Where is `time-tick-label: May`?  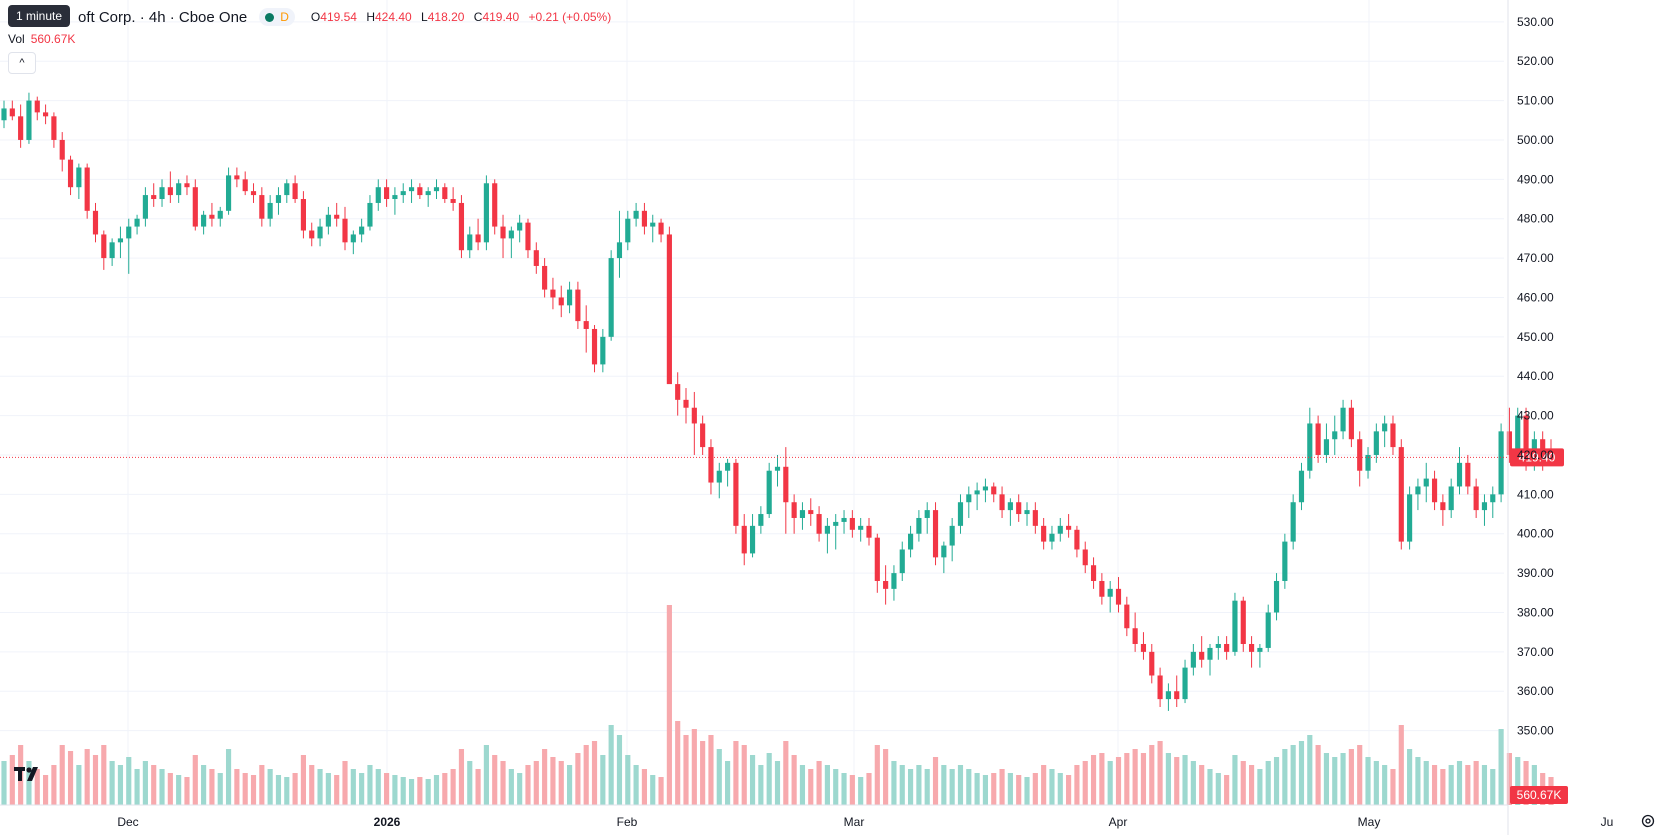
time-tick-label: May is located at coordinates (1369, 822).